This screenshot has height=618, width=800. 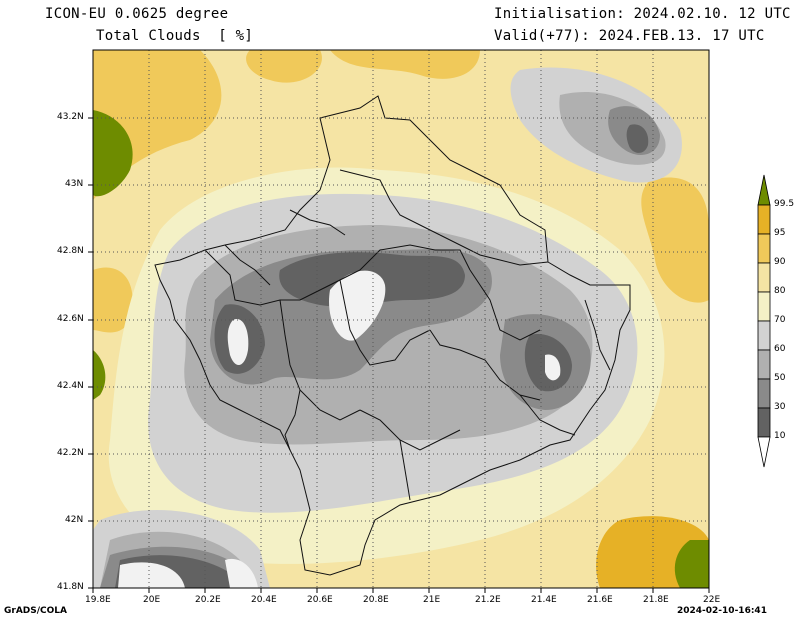 What do you see at coordinates (780, 378) in the screenshot?
I see `colorbar-label-50: 50` at bounding box center [780, 378].